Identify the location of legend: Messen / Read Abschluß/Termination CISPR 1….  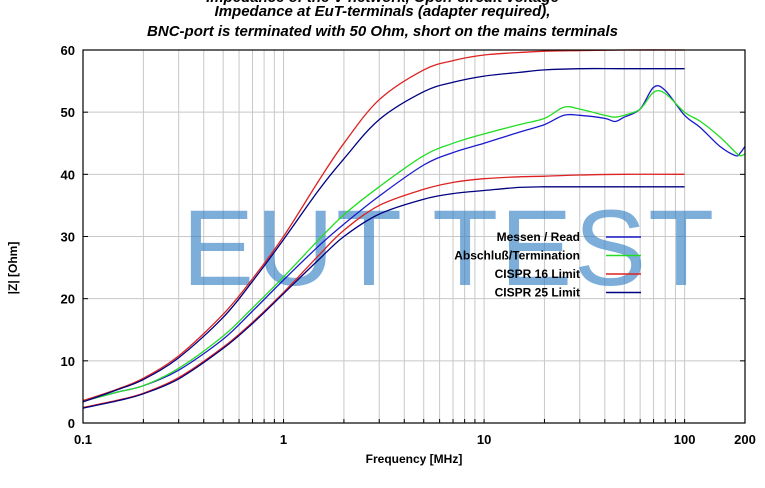
(547, 265).